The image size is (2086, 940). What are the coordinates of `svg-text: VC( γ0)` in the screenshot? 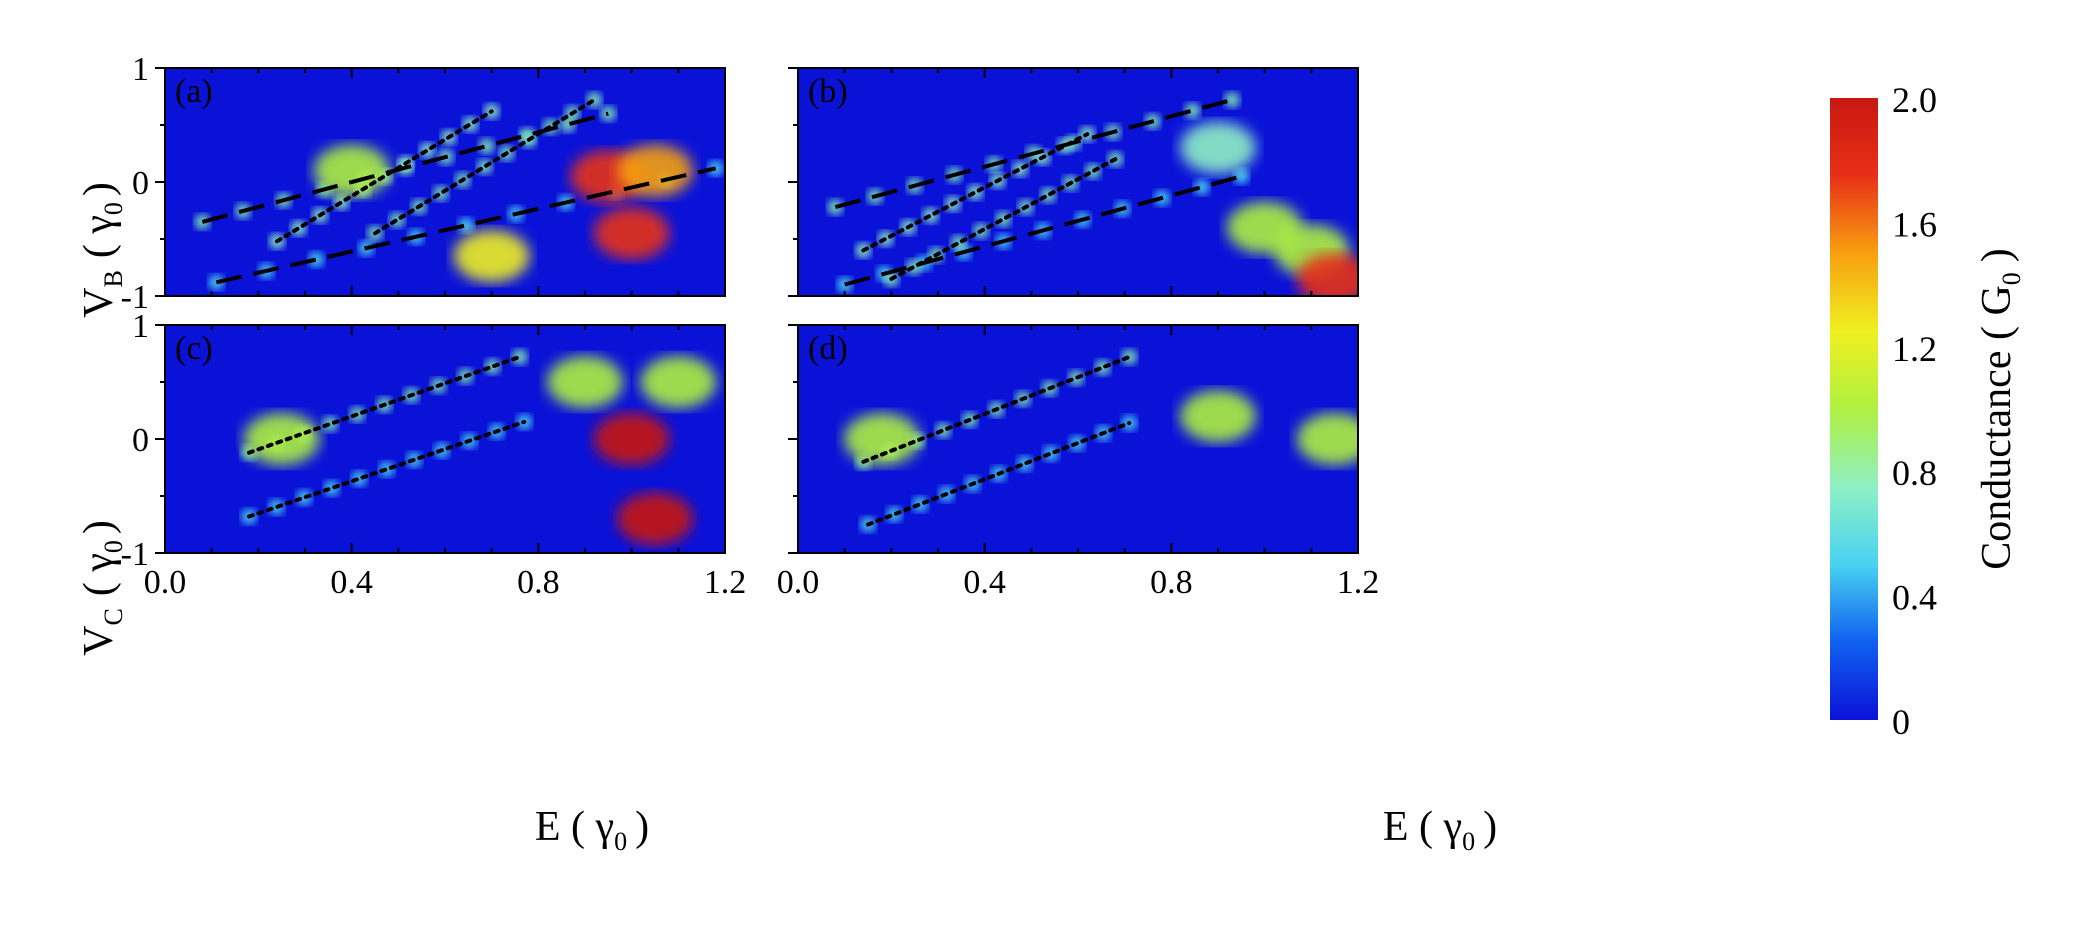 It's located at (102, 588).